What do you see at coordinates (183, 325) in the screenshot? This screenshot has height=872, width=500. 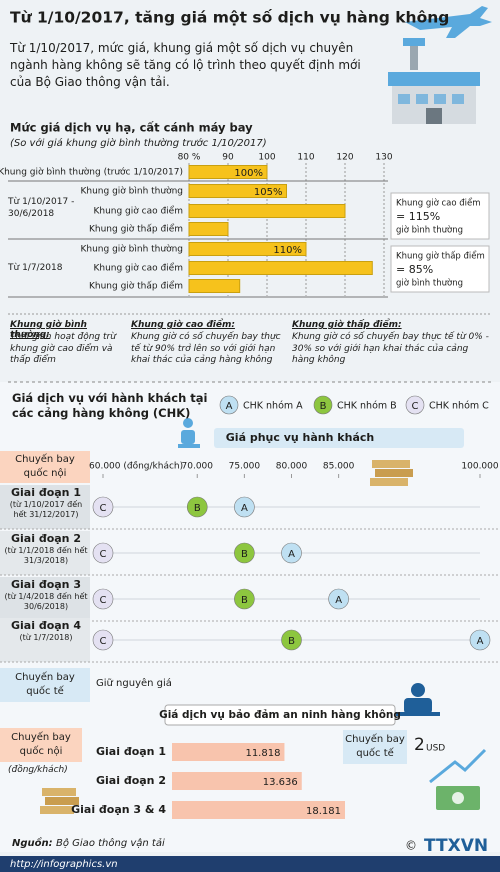 I see `definition-title: Khung giờ cao điểm:` at bounding box center [183, 325].